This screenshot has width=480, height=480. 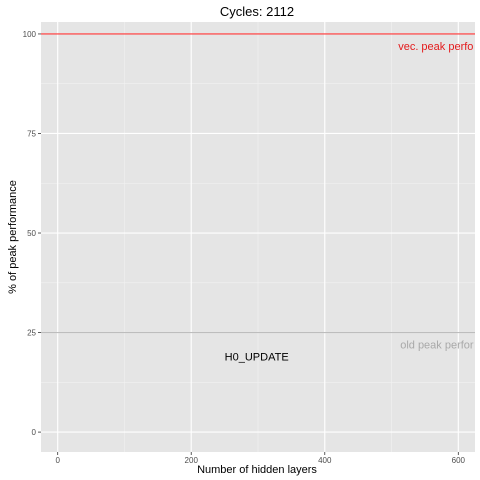 What do you see at coordinates (31, 133) in the screenshot?
I see `y-tick-label: 75` at bounding box center [31, 133].